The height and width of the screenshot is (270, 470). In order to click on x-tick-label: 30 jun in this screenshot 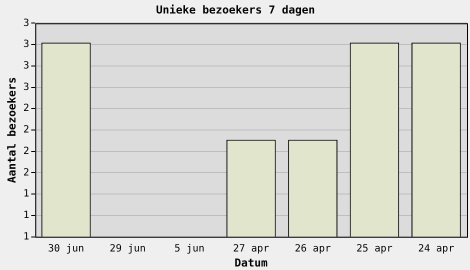, I will do `click(66, 248)`.